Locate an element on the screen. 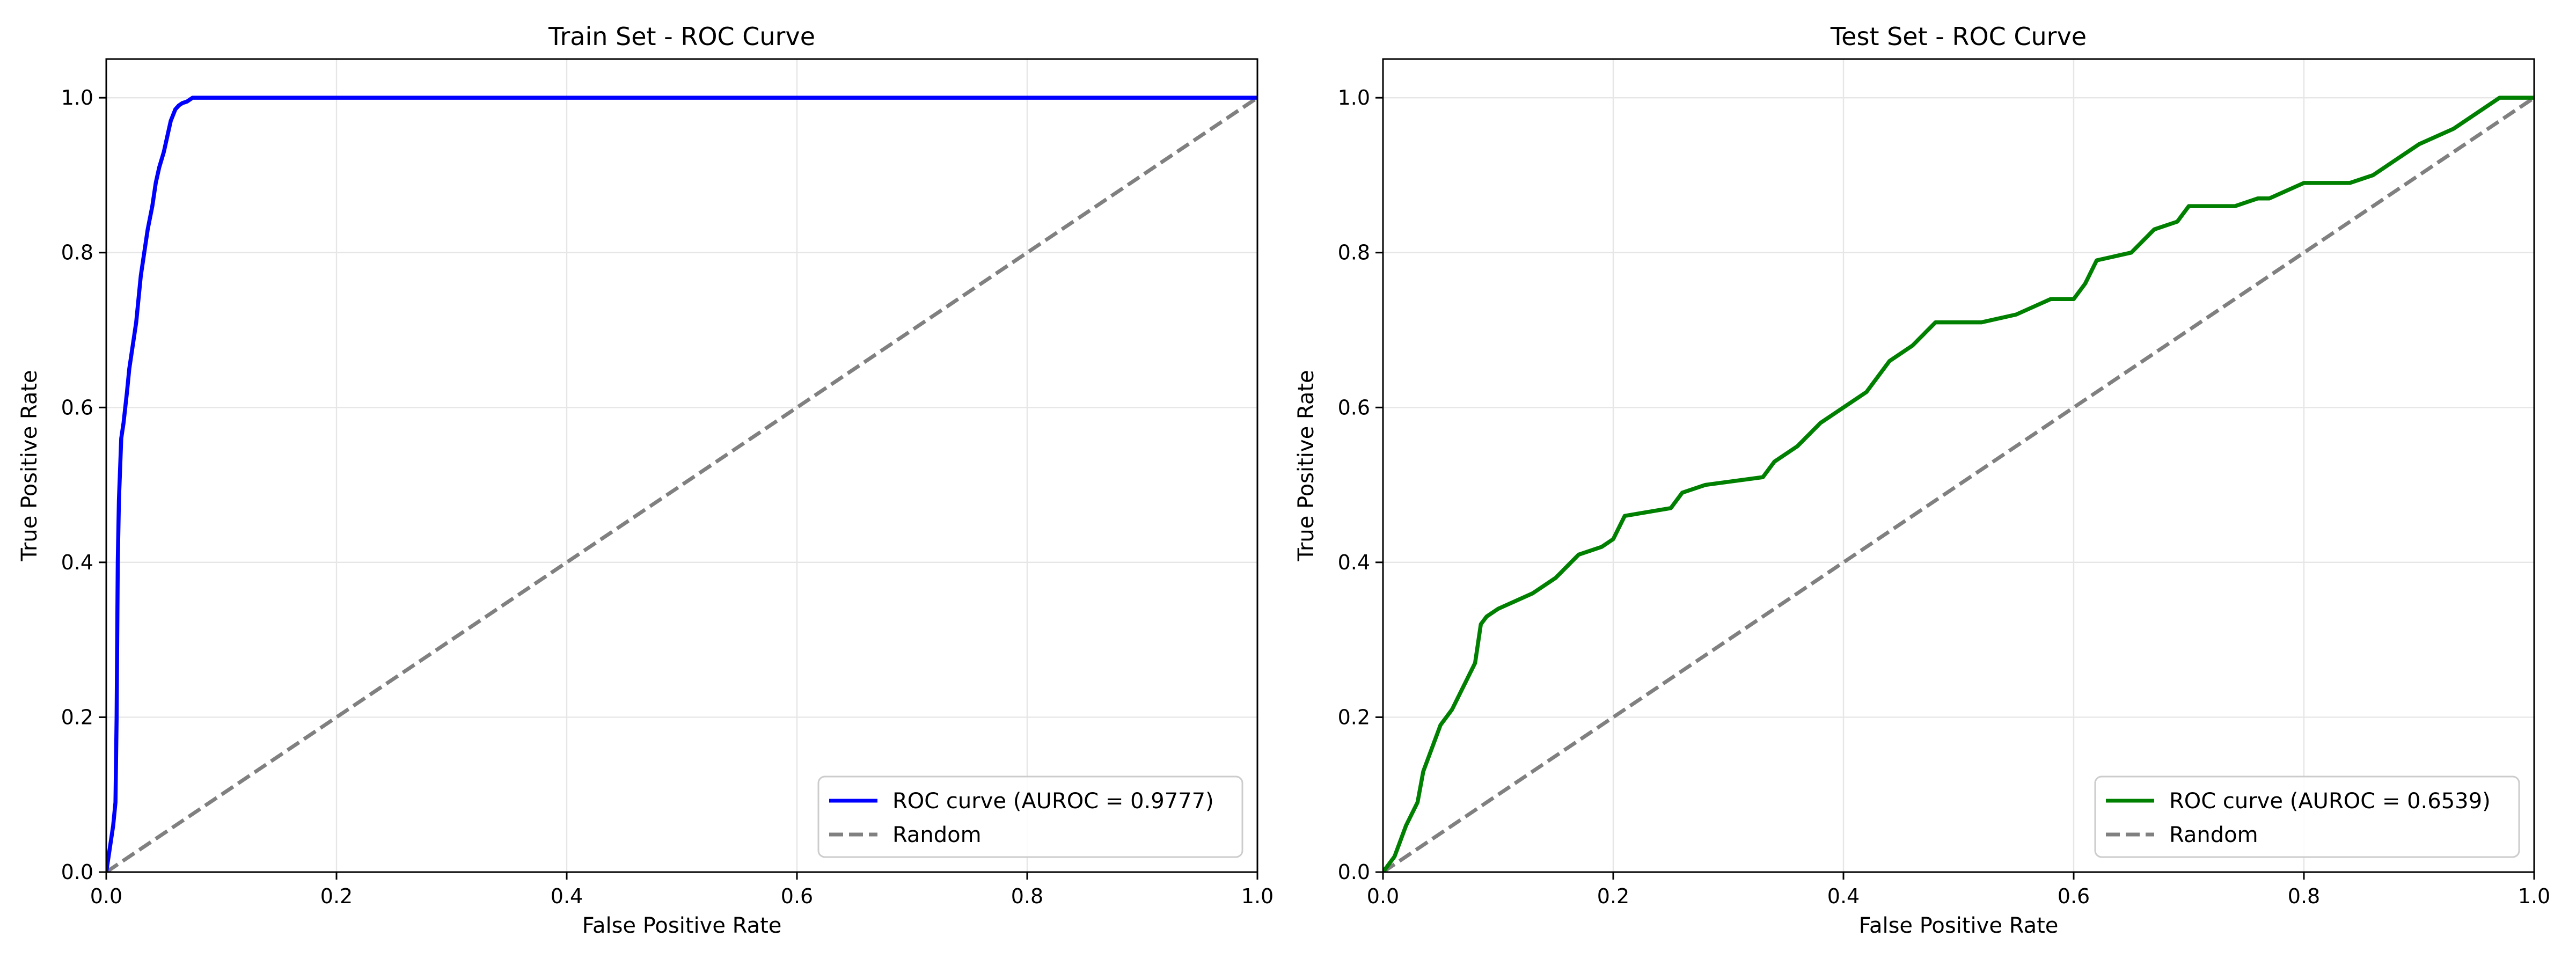  chart2-ytick-label-4: 0.8 is located at coordinates (1354, 253).